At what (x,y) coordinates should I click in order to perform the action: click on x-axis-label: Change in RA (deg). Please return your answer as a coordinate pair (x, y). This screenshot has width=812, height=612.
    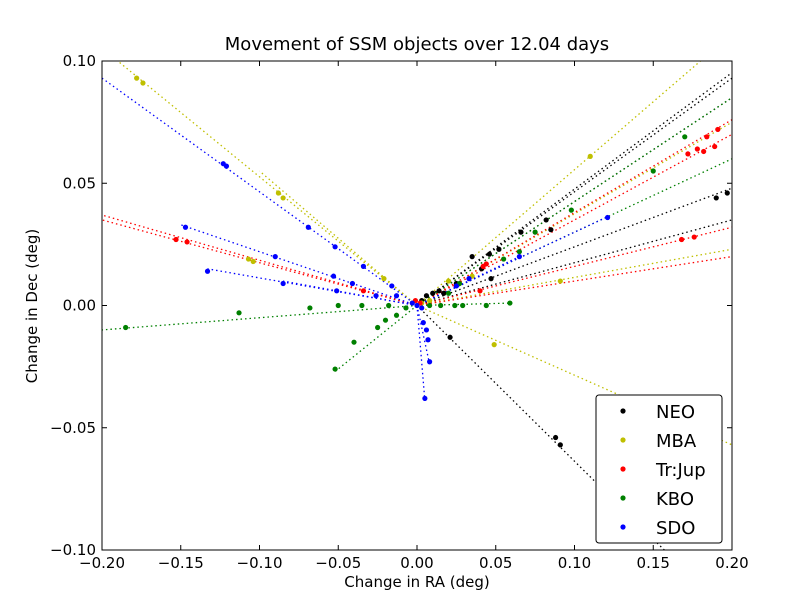
    Looking at the image, I should click on (416, 582).